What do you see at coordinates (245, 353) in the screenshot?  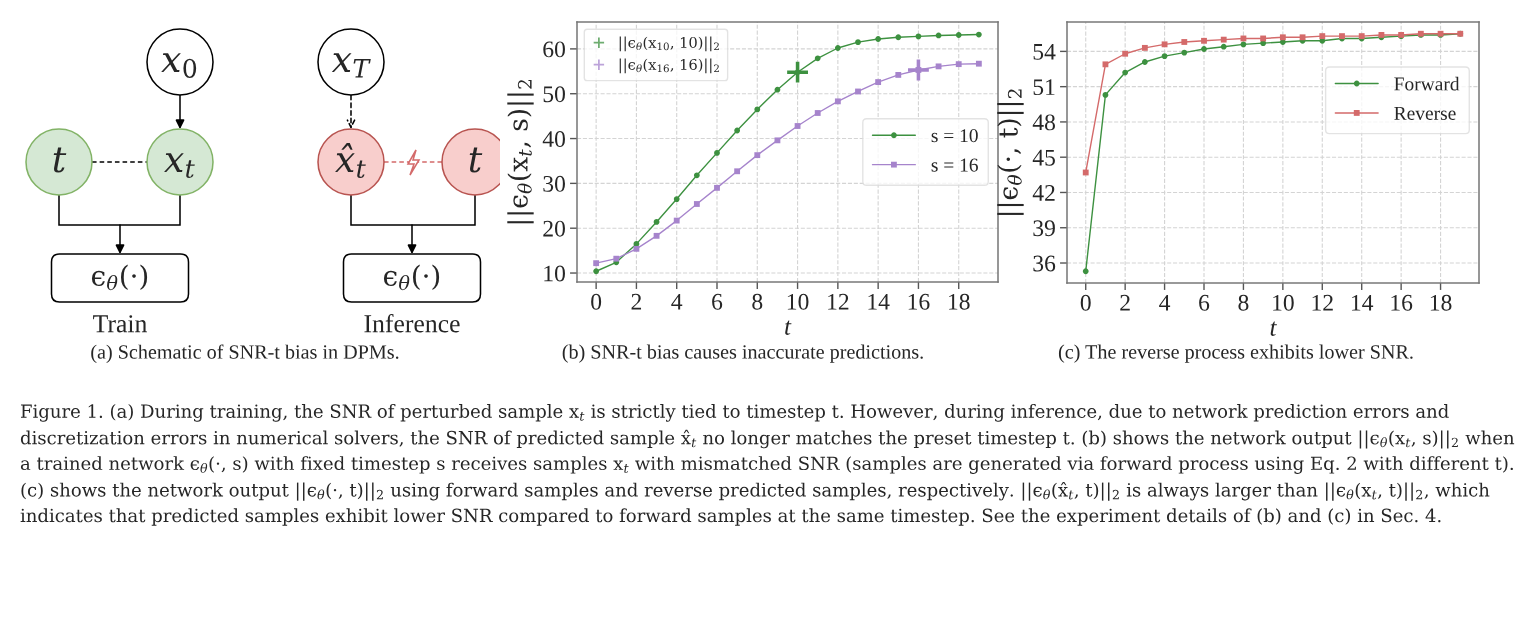 I see `text: (a) Schematic of SNR-t bias in DPMs.` at bounding box center [245, 353].